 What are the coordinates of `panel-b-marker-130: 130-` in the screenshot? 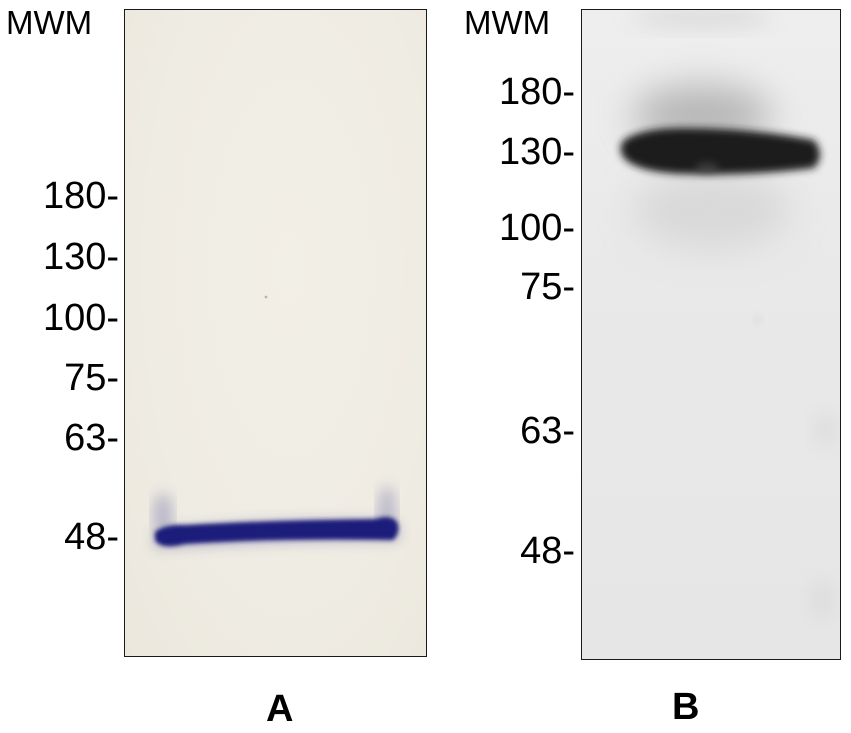 It's located at (536, 152).